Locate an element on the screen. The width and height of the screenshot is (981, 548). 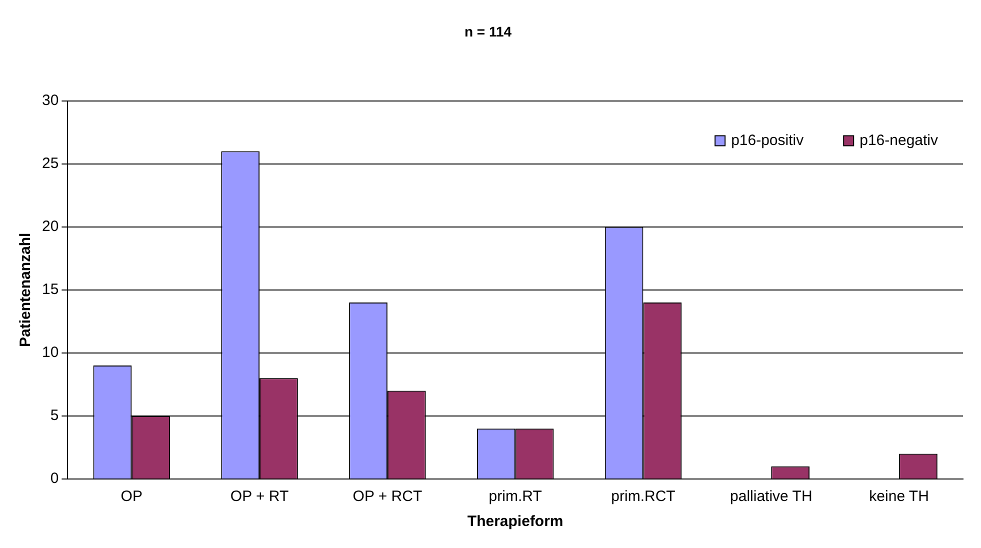
y-tick-label: 20 is located at coordinates (50, 227).